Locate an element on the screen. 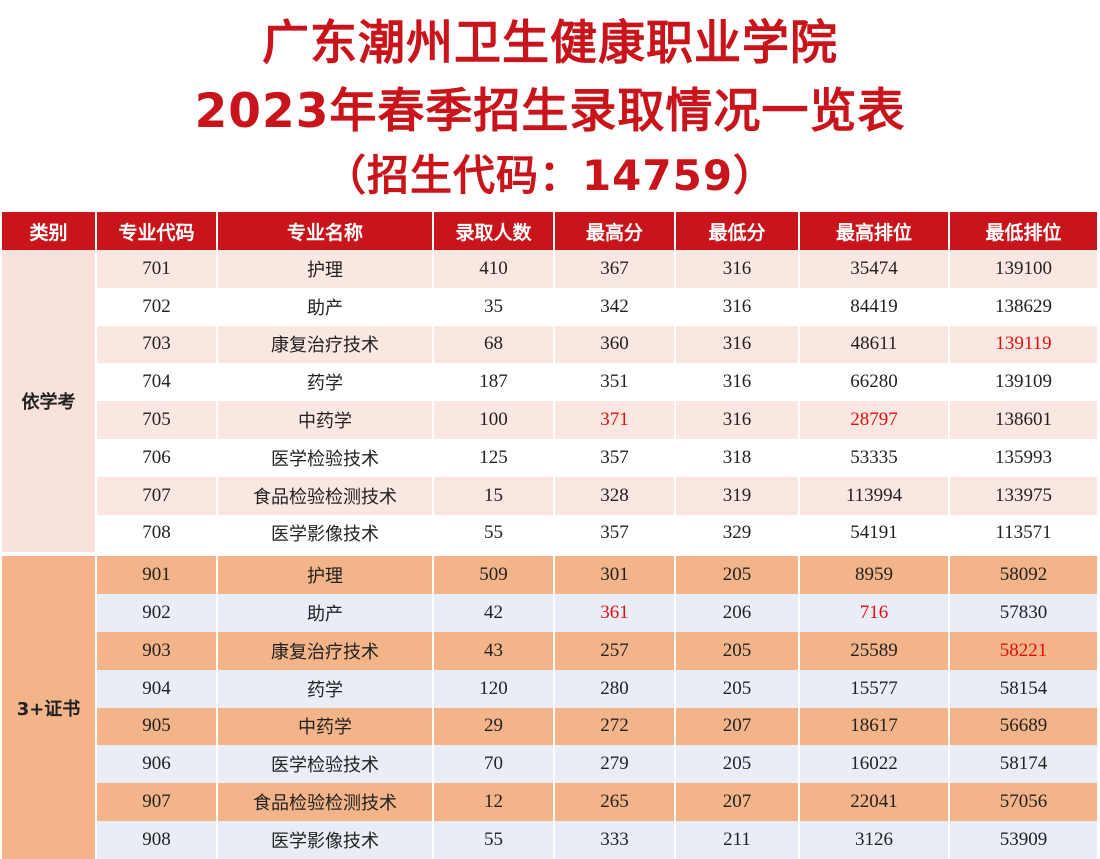 This screenshot has width=1100, height=859. highest-rank-cell: 53335 is located at coordinates (874, 457).